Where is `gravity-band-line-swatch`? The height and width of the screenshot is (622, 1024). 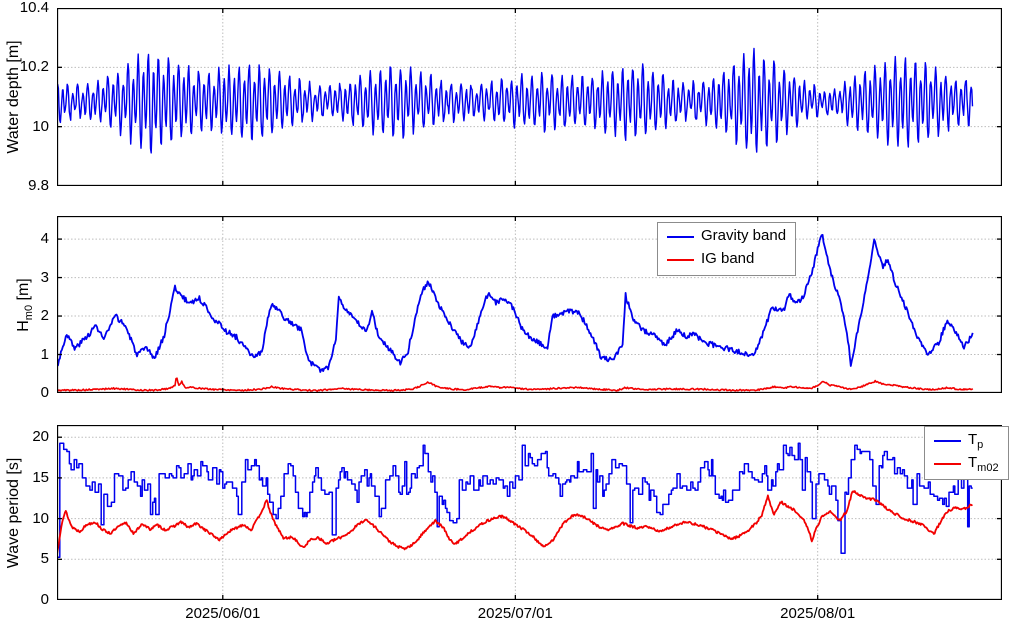 gravity-band-line-swatch is located at coordinates (680, 237).